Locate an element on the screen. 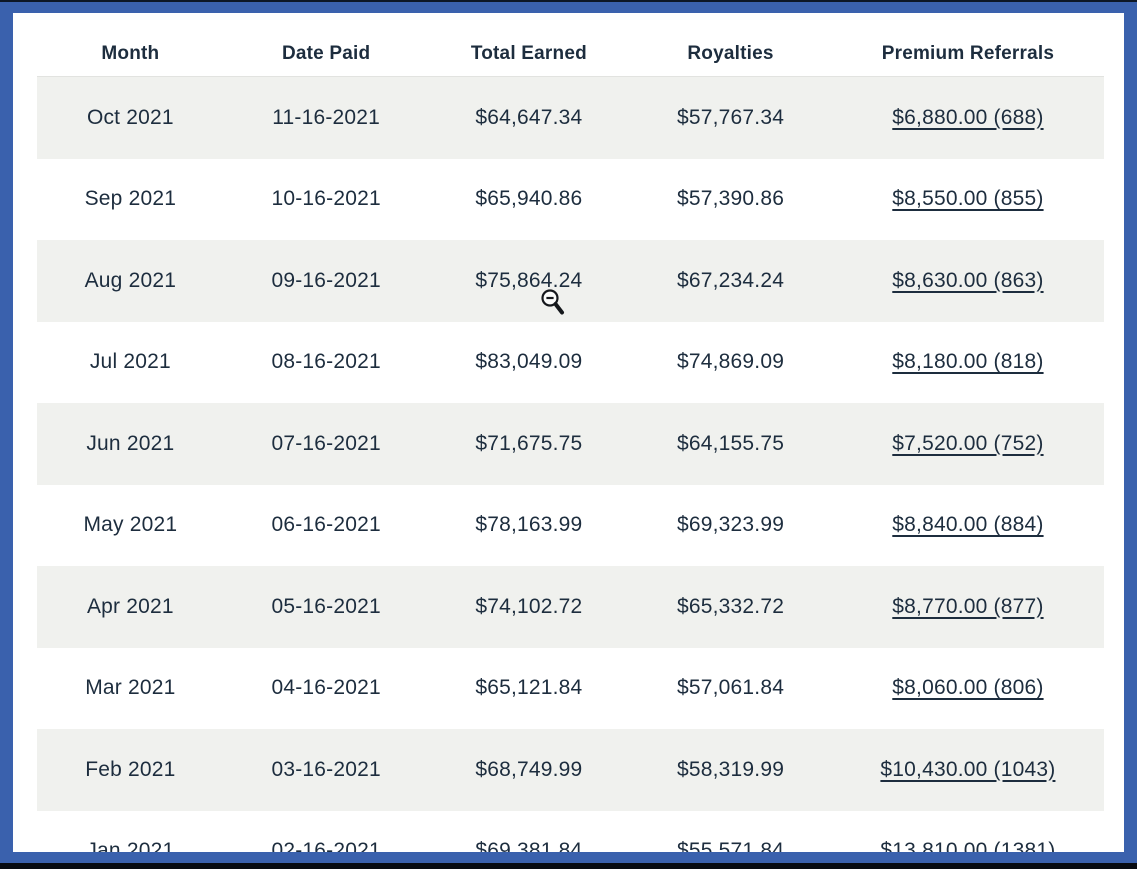 The height and width of the screenshot is (869, 1137). month-cell: May 2021 is located at coordinates (130, 525).